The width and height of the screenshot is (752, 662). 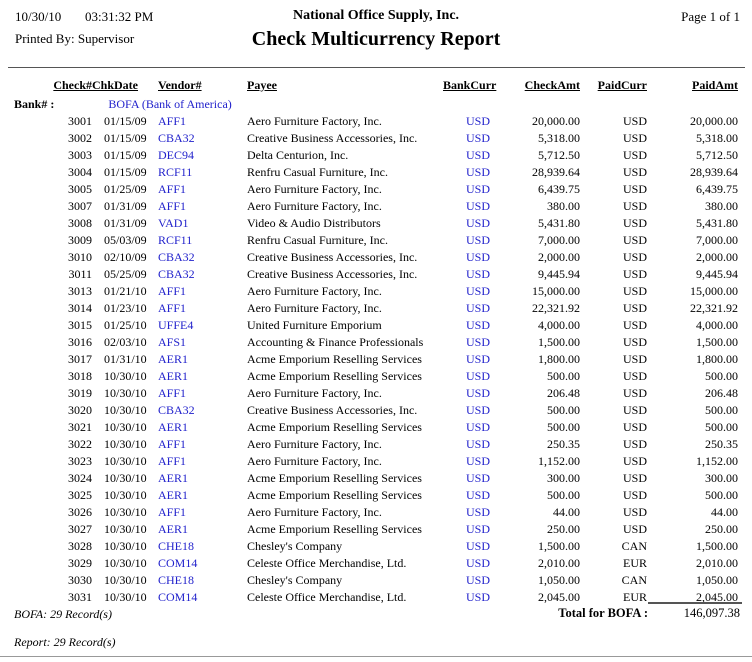 I want to click on paid-amt-cell: 44.00, so click(x=724, y=512).